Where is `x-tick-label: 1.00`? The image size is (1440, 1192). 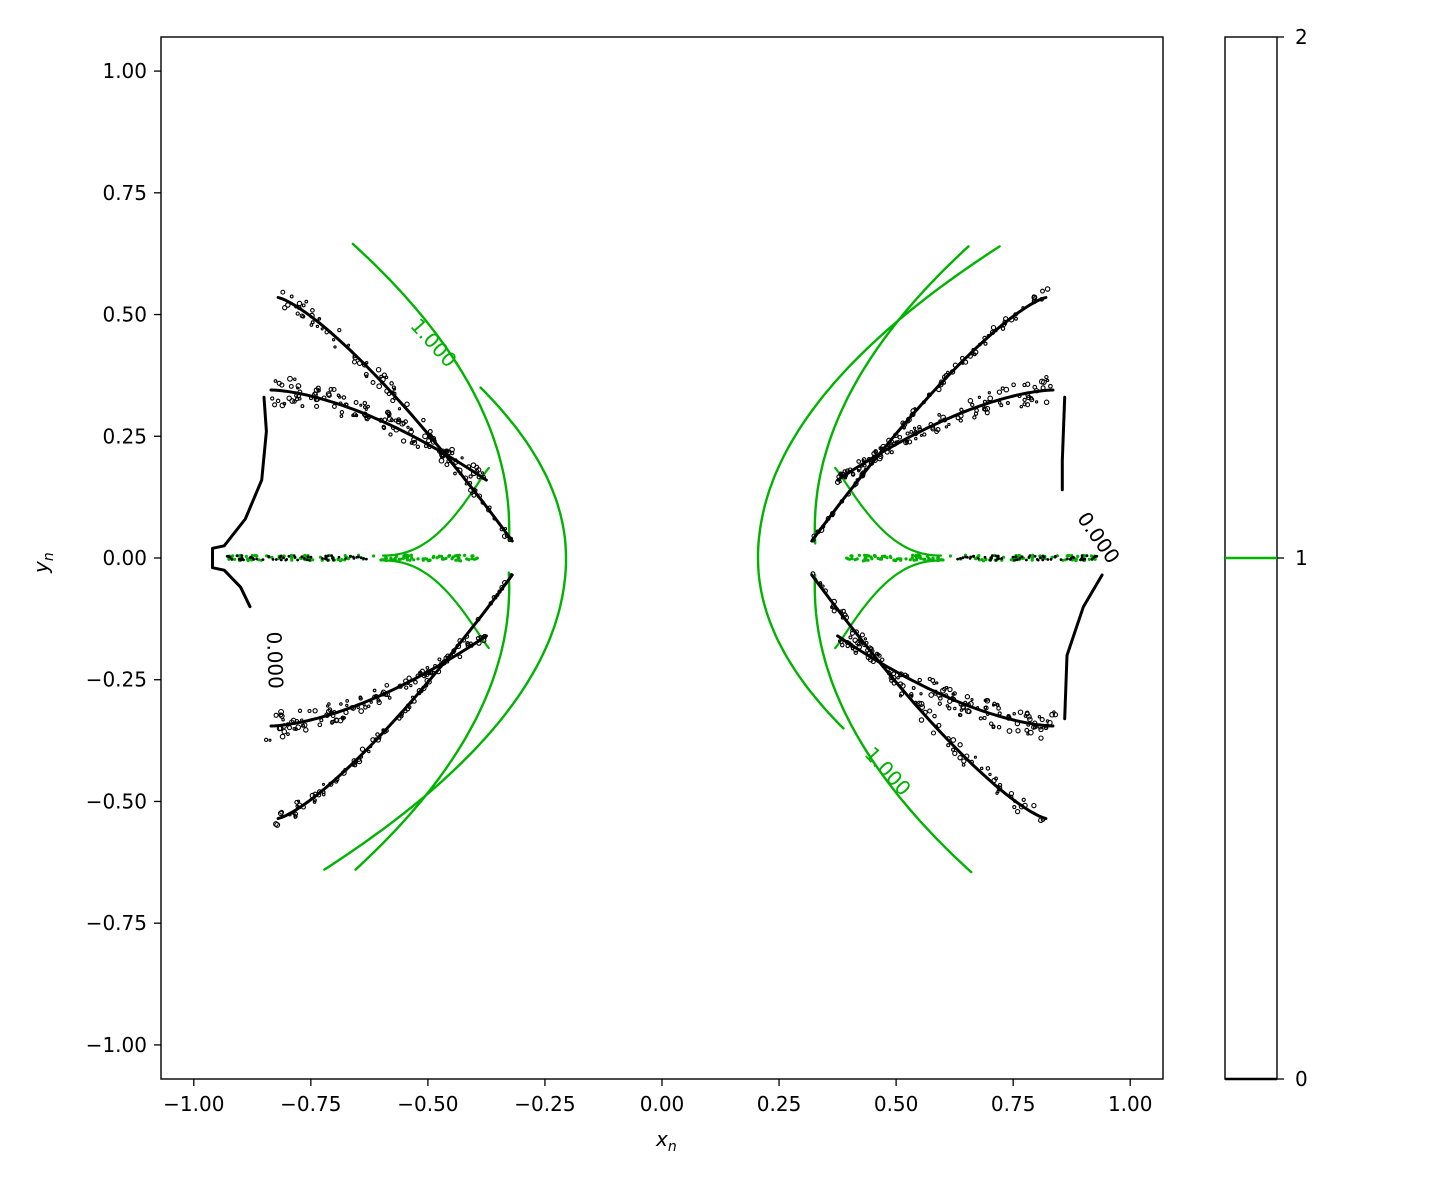
x-tick-label: 1.00 is located at coordinates (1130, 1104).